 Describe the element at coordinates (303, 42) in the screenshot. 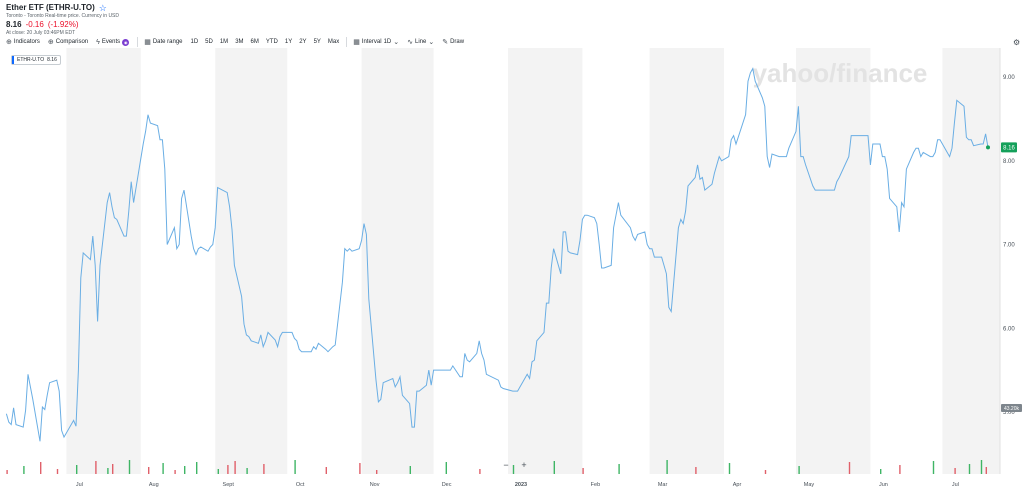

I see `range-2y-button: 2Y` at that location.